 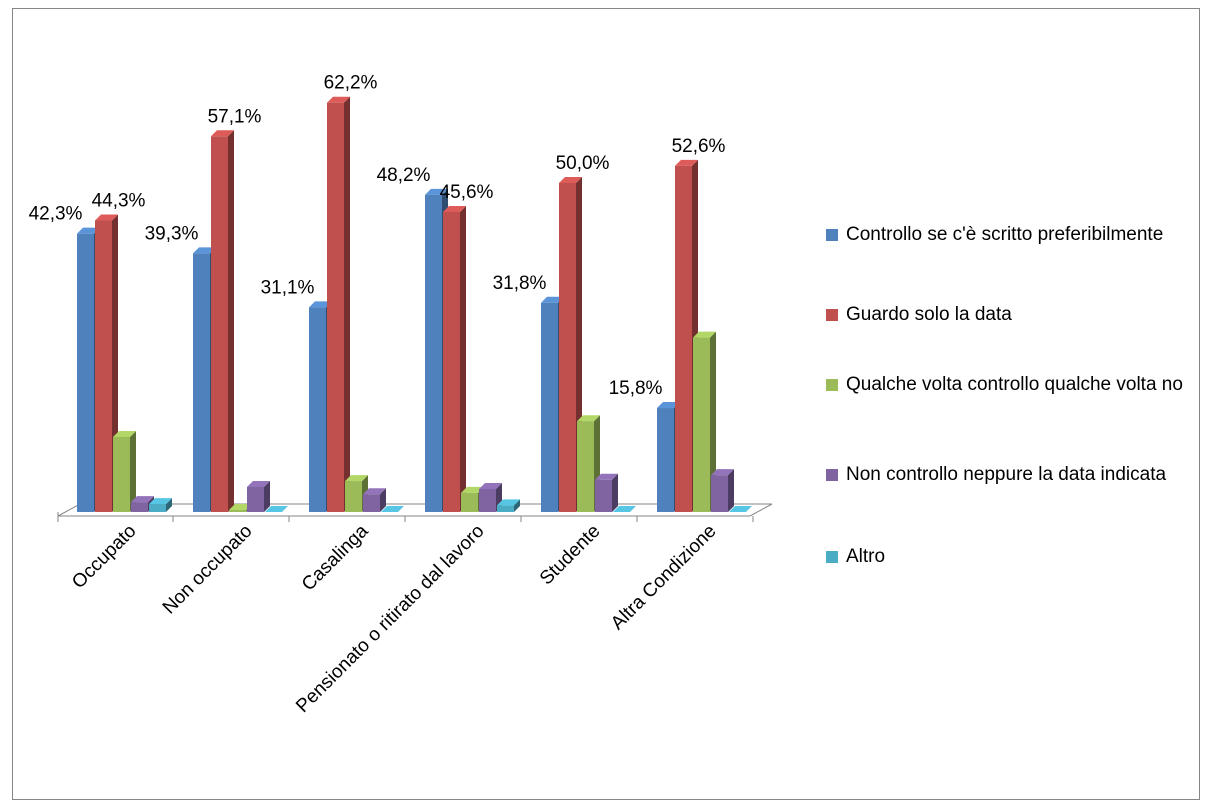 What do you see at coordinates (583, 163) in the screenshot?
I see `data-label: 50,0%` at bounding box center [583, 163].